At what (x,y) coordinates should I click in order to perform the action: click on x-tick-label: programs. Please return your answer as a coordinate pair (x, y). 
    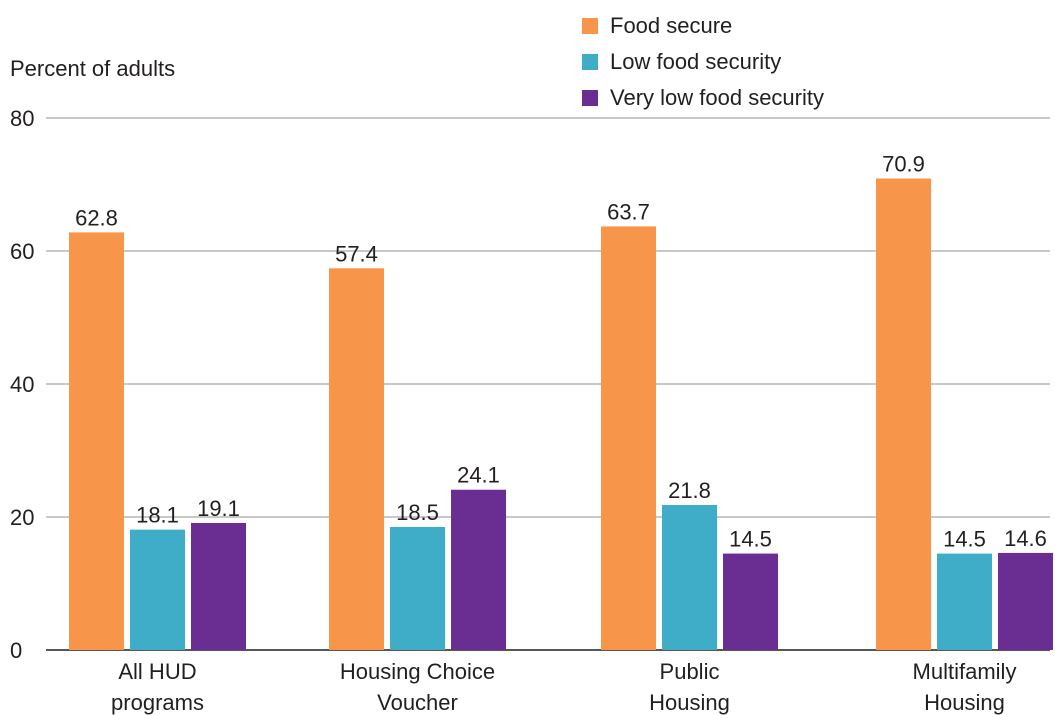
    Looking at the image, I should click on (157, 702).